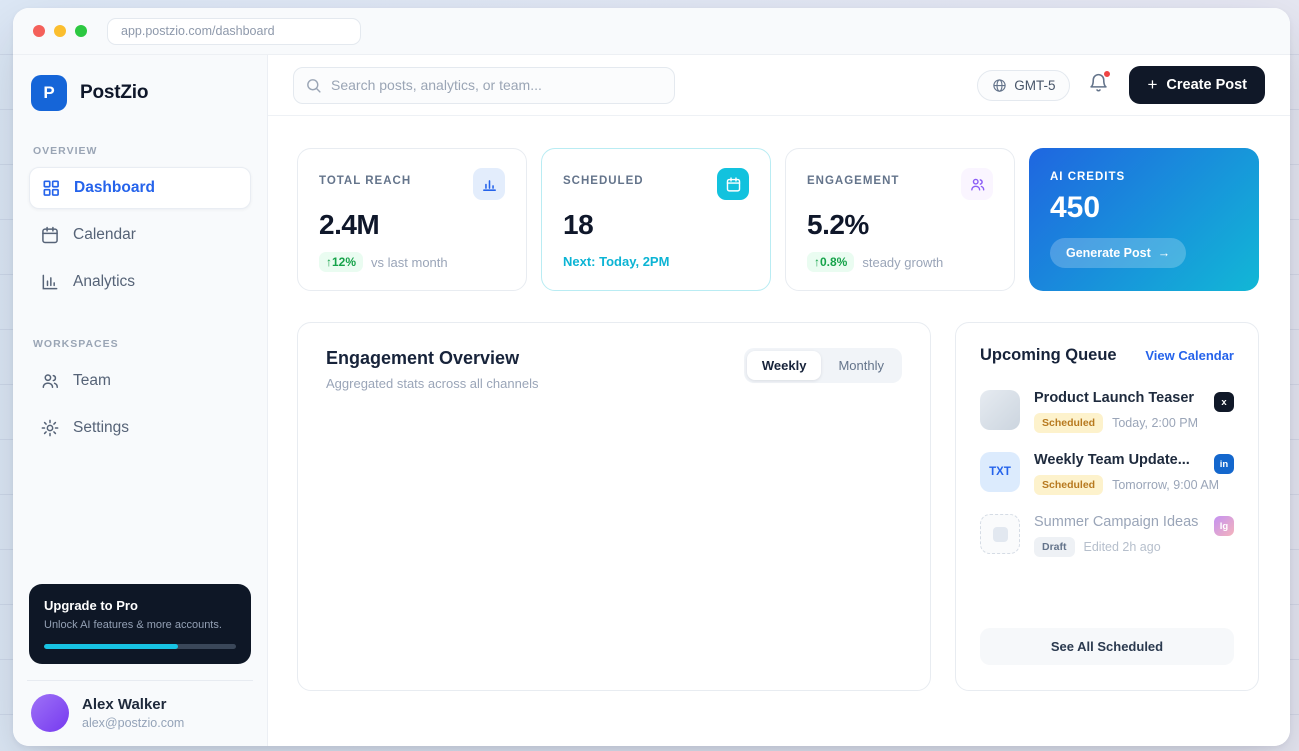 The image size is (1299, 751). I want to click on draft-placeholder-icon, so click(1000, 534).